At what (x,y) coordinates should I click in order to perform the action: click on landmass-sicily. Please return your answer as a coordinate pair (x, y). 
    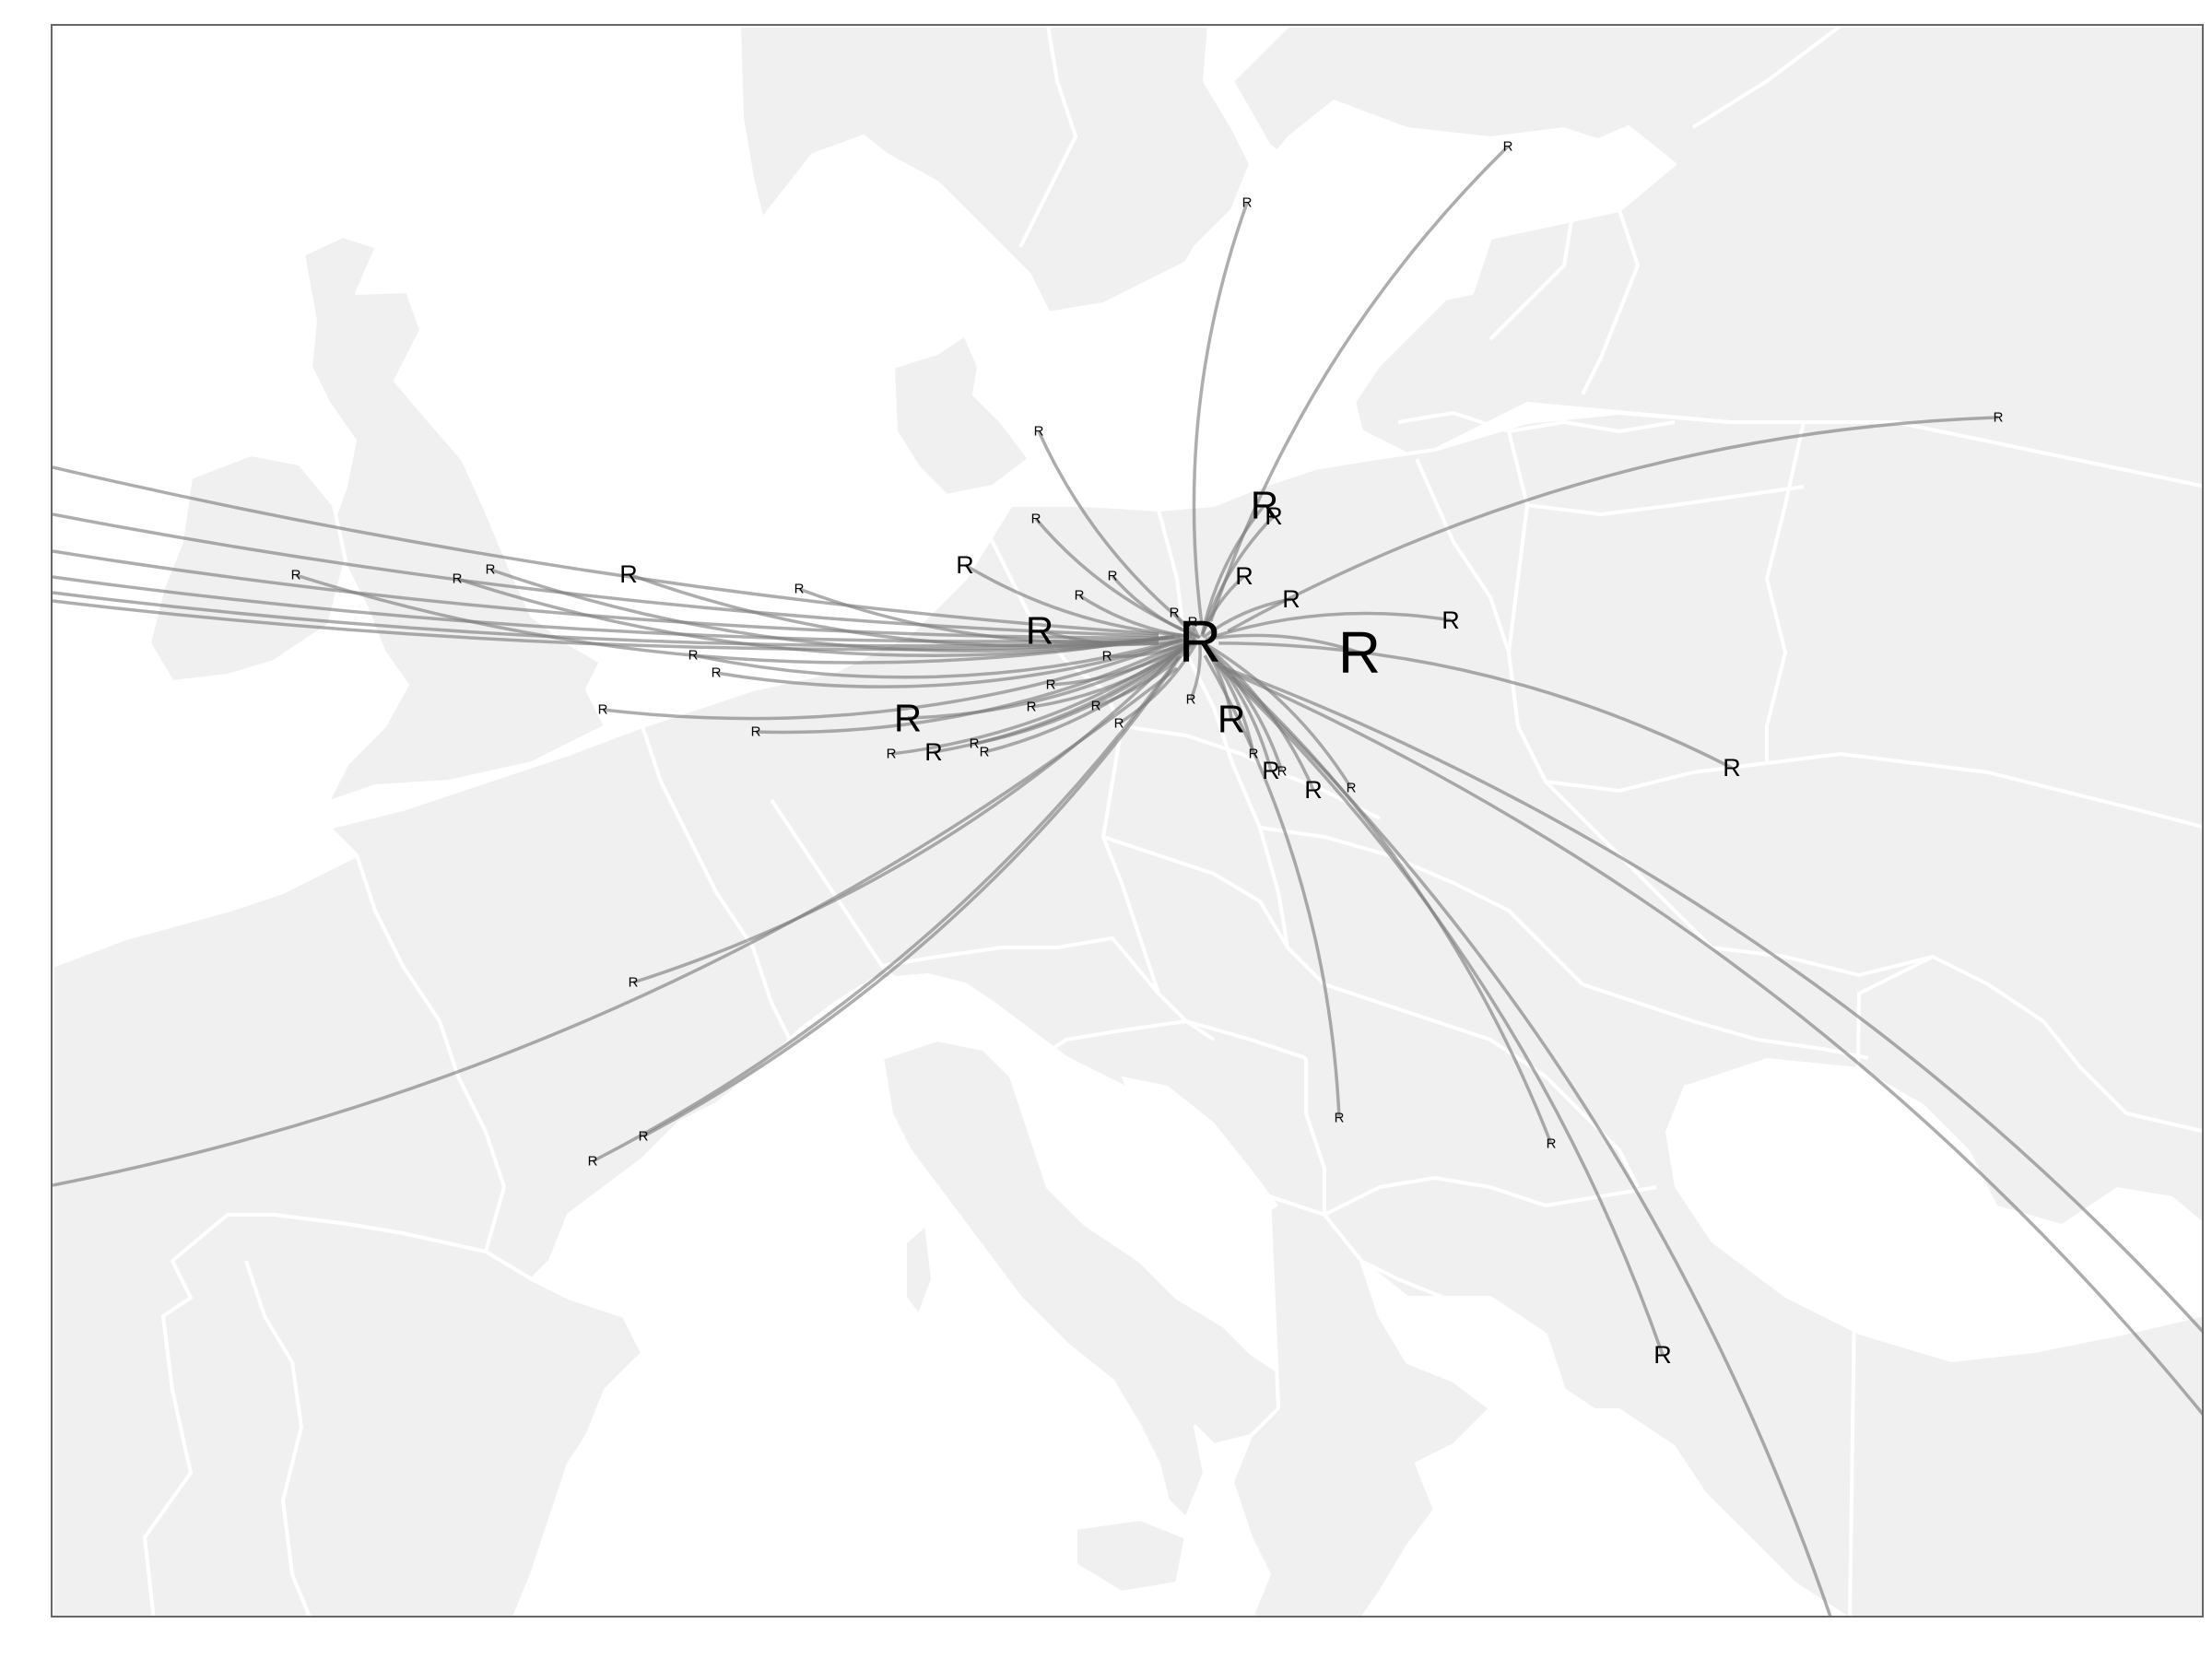
    Looking at the image, I should click on (1131, 1555).